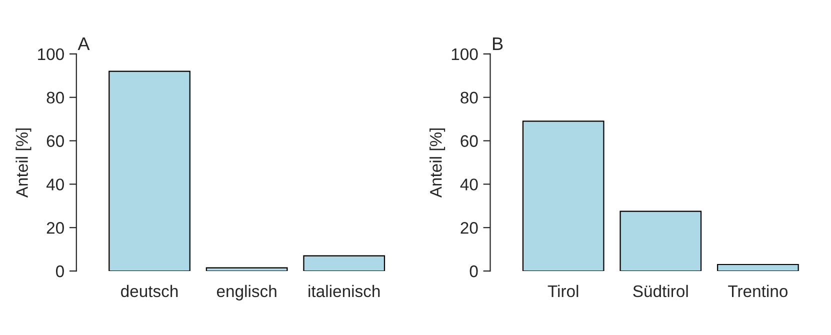 This screenshot has height=335, width=831. What do you see at coordinates (344, 291) in the screenshot?
I see `x-tick-label: italienisch` at bounding box center [344, 291].